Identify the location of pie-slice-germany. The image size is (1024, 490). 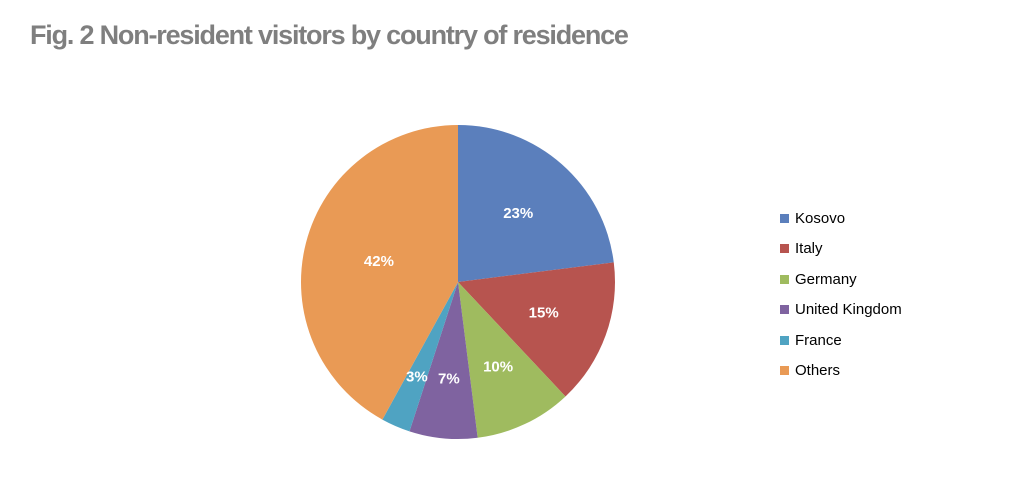
(512, 360).